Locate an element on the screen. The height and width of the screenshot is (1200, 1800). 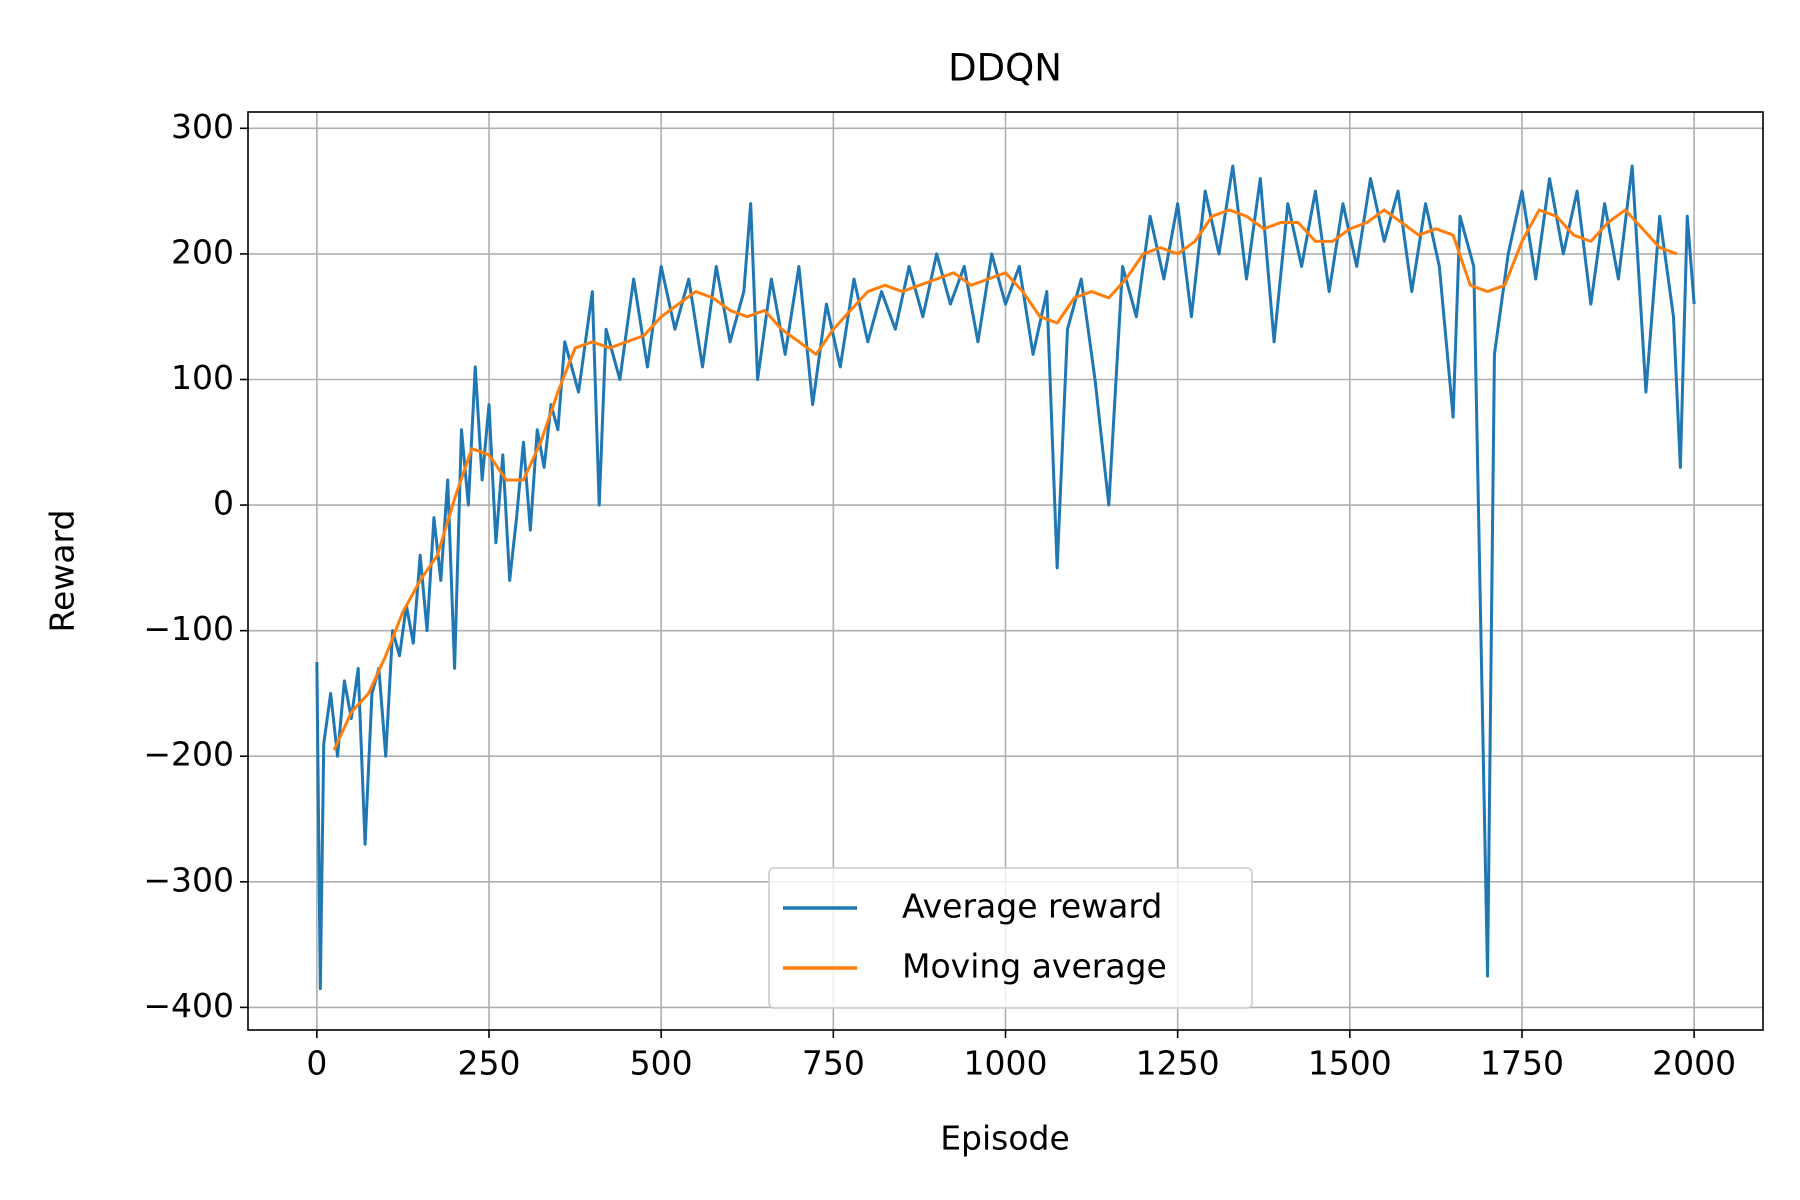
legend-box is located at coordinates (1010, 938).